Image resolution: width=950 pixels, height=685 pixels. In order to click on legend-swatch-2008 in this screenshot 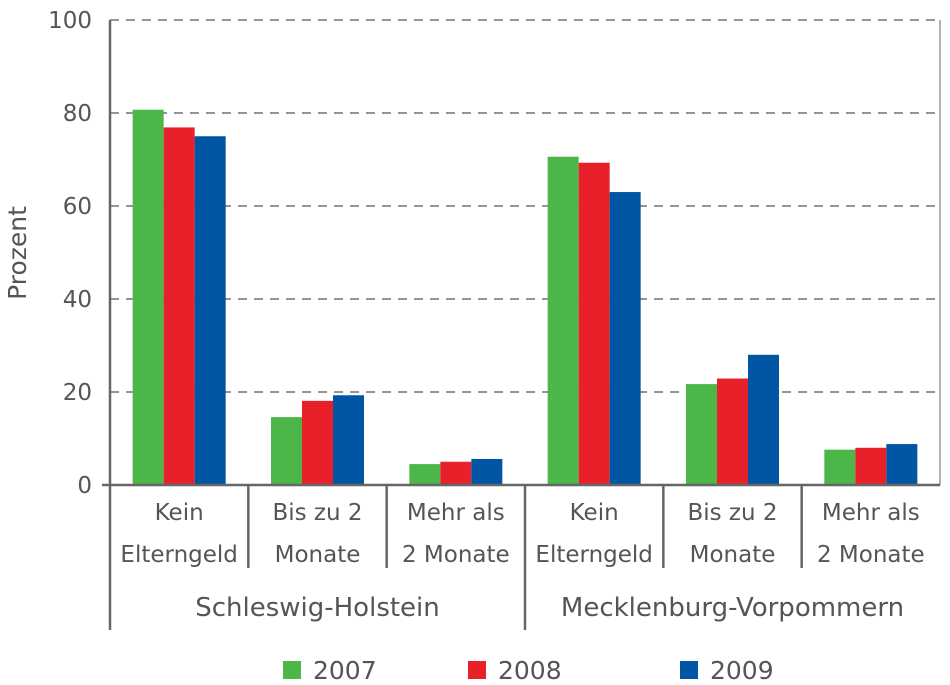, I will do `click(477, 670)`.